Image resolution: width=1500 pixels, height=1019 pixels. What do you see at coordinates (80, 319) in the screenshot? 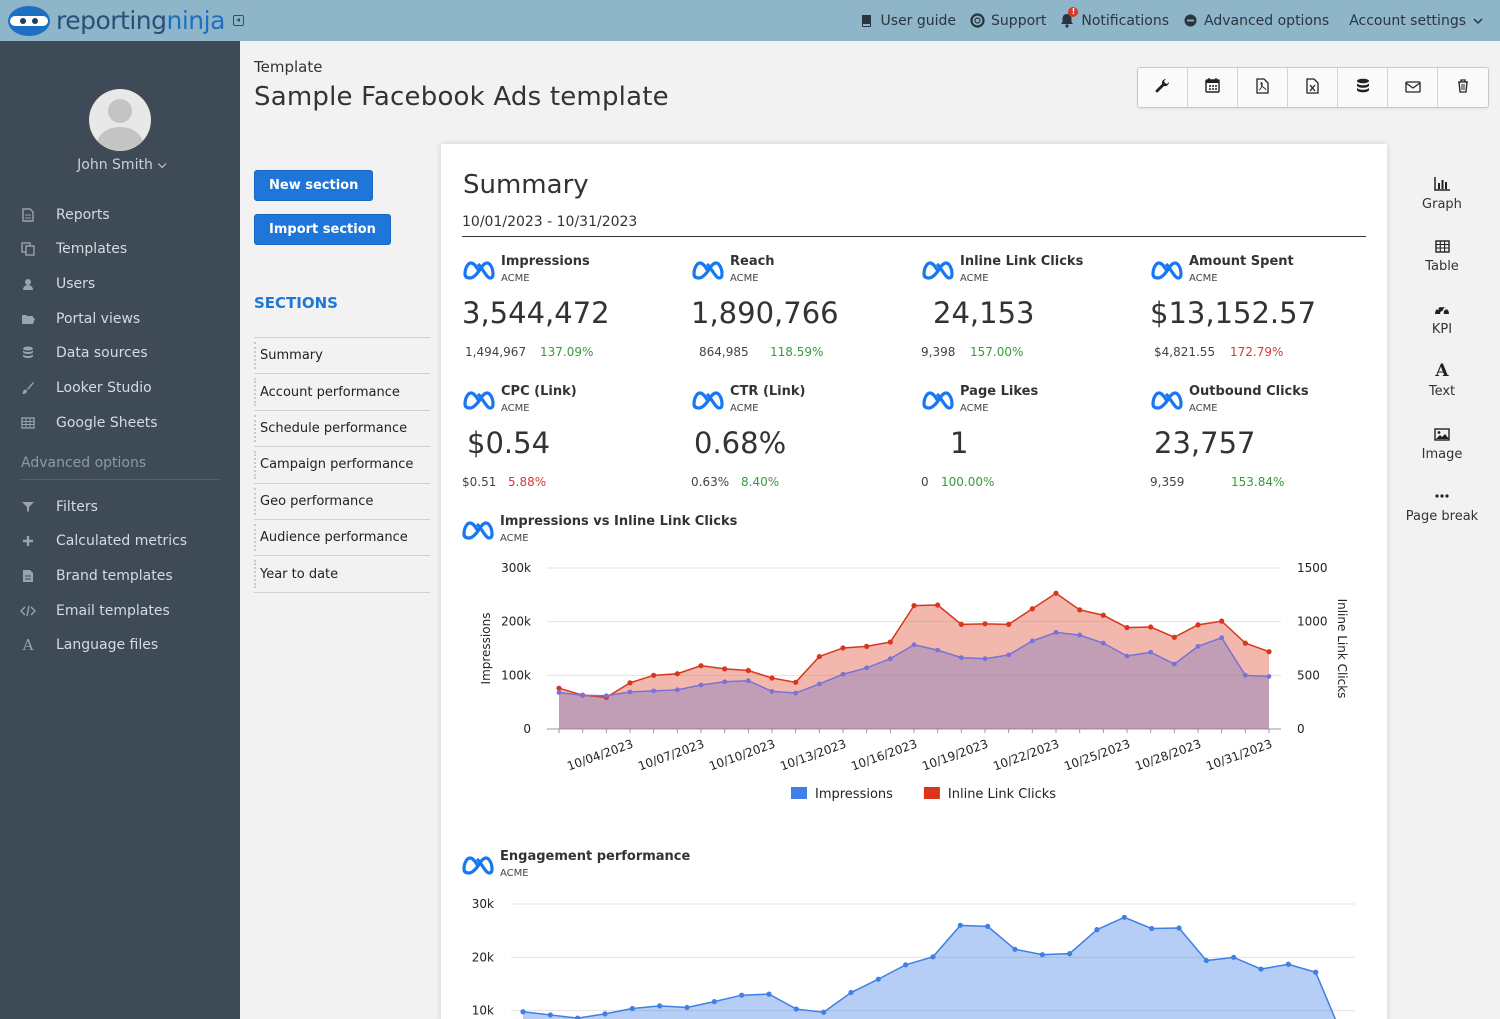
I see `sidebar-item-portal-views: Portal views` at bounding box center [80, 319].